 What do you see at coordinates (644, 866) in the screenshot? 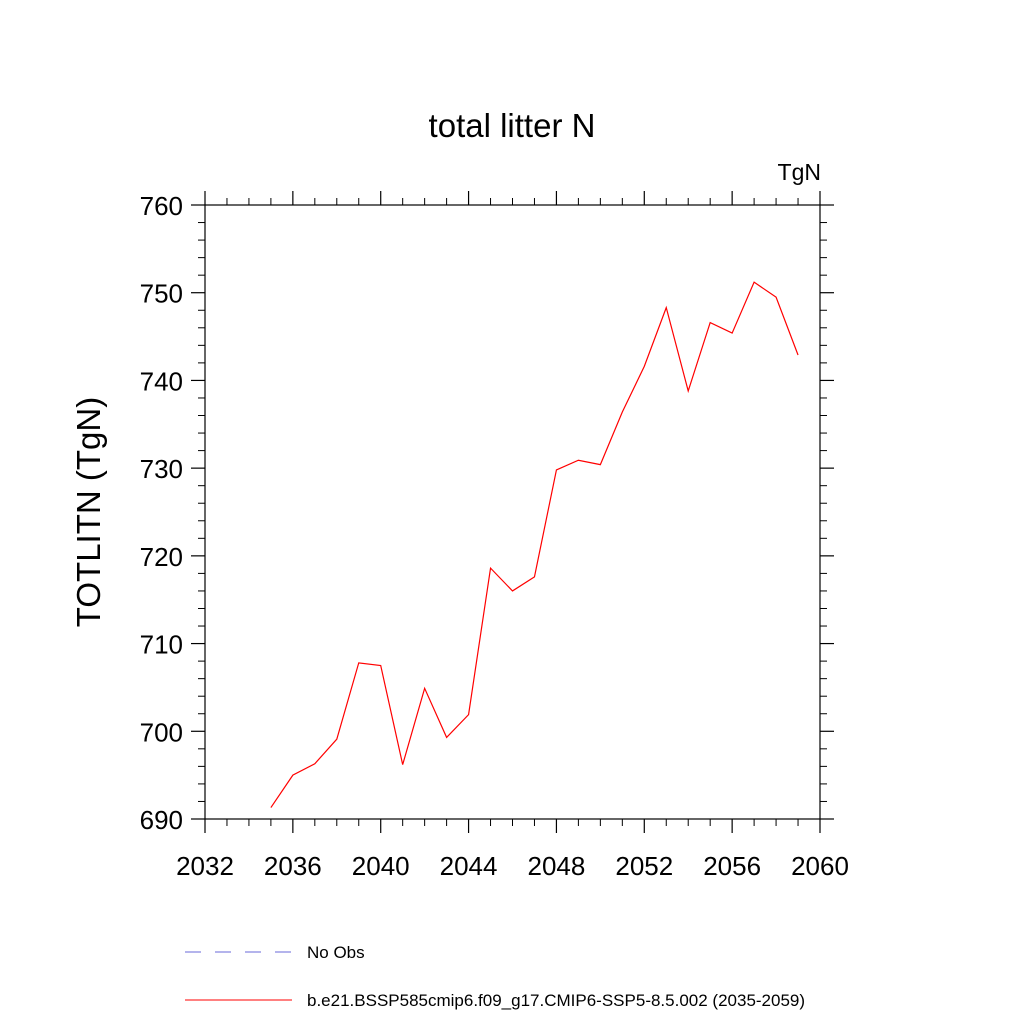
I see `x-tick-label: 2052` at bounding box center [644, 866].